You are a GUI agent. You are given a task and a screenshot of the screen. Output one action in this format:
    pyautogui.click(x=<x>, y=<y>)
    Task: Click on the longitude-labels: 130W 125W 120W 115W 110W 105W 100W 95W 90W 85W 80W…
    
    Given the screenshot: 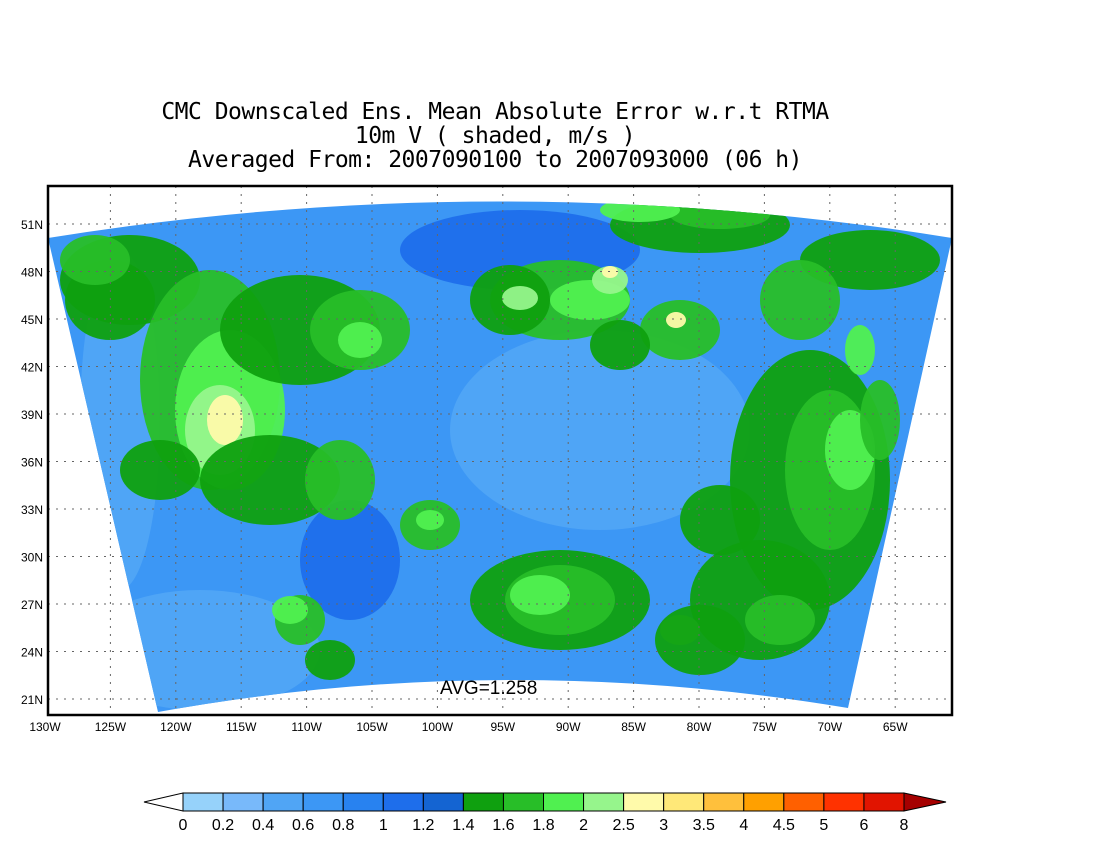 What is the action you would take?
    pyautogui.click(x=468, y=727)
    